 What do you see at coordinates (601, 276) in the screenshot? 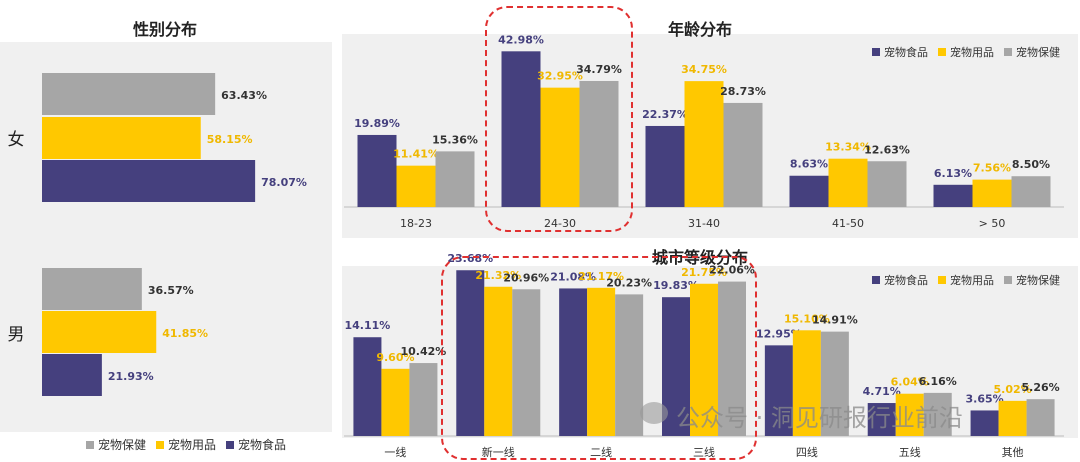
I see `city-data-label: 21.17%` at bounding box center [601, 276].